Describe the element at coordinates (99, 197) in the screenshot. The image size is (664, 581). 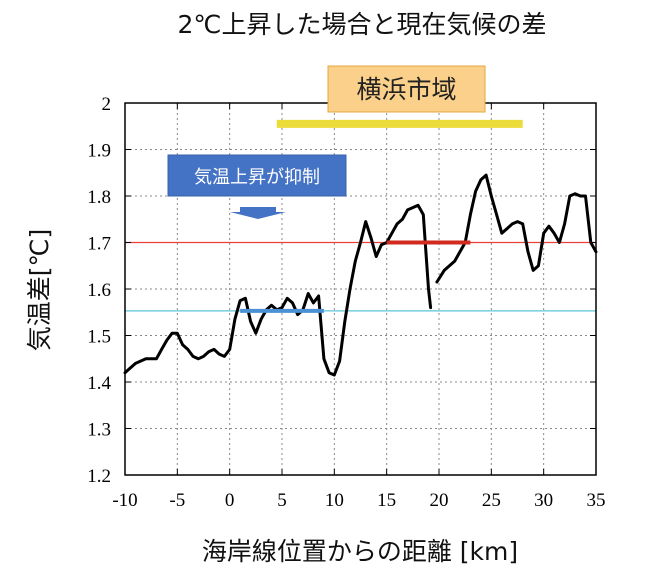
I see `y-tick-label: 1.8` at that location.